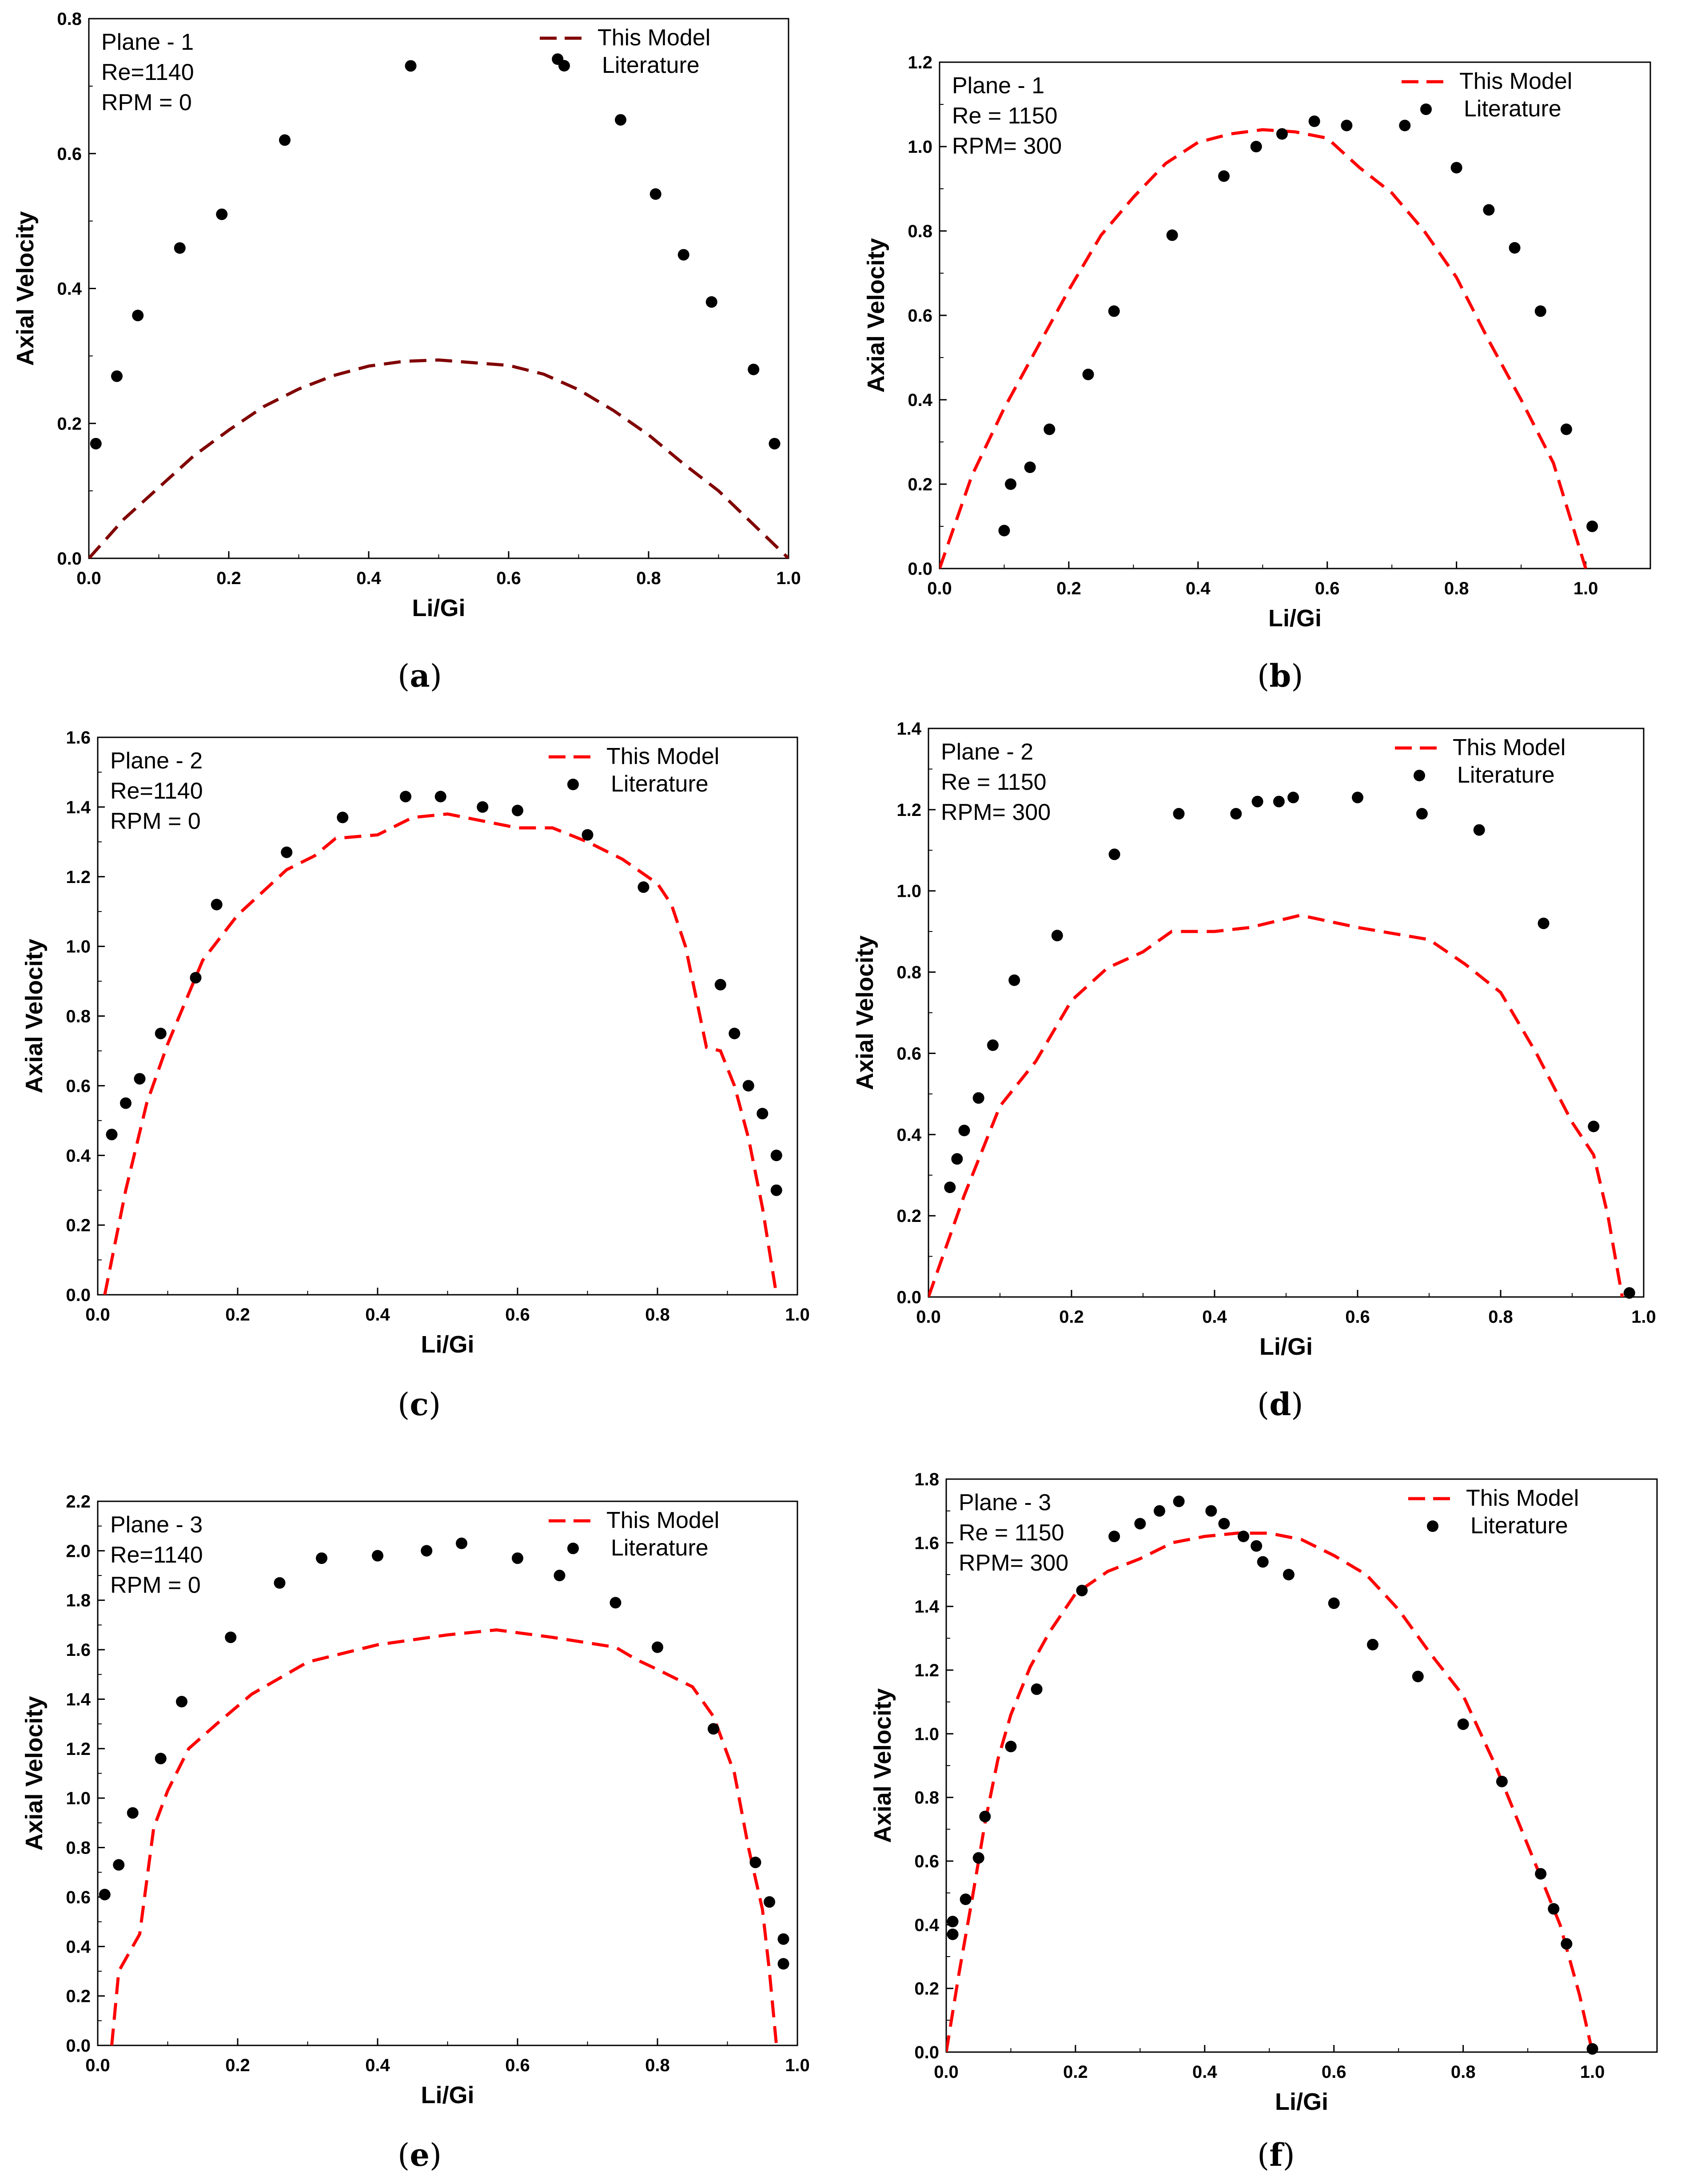 The height and width of the screenshot is (2184, 1685). I want to click on y-tick-label: 0.0, so click(920, 569).